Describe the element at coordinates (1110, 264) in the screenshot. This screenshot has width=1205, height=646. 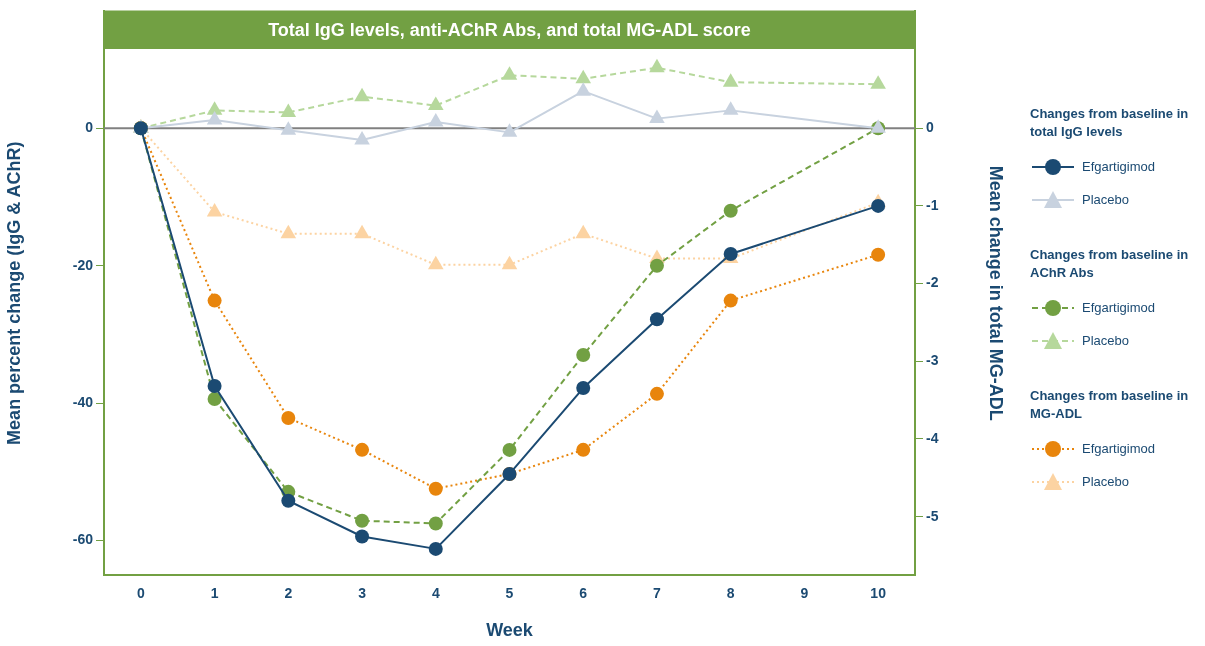
I see `text: Changes from baseline in AChR Abs` at that location.